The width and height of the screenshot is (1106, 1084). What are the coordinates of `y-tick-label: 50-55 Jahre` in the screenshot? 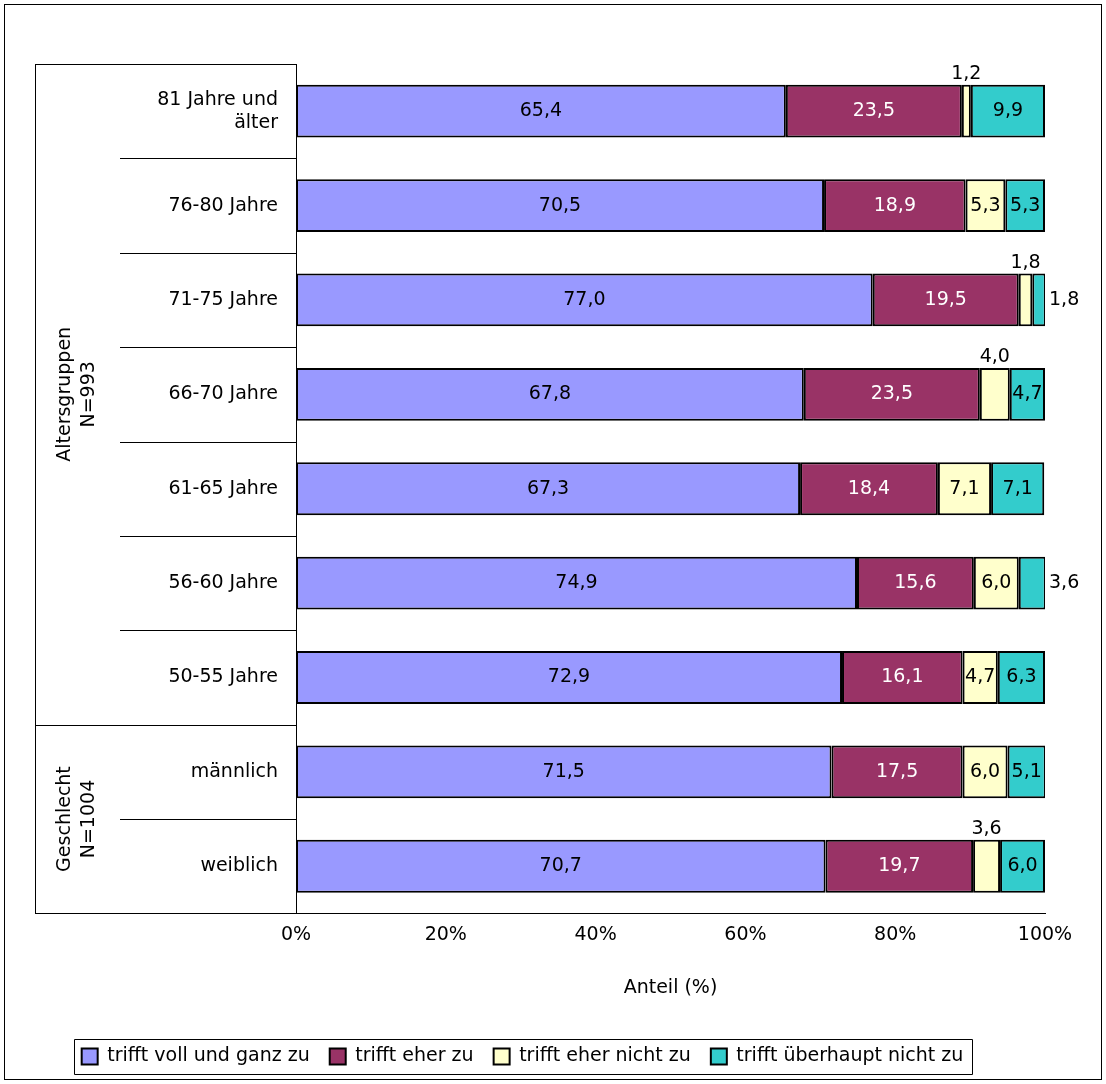 It's located at (223, 675).